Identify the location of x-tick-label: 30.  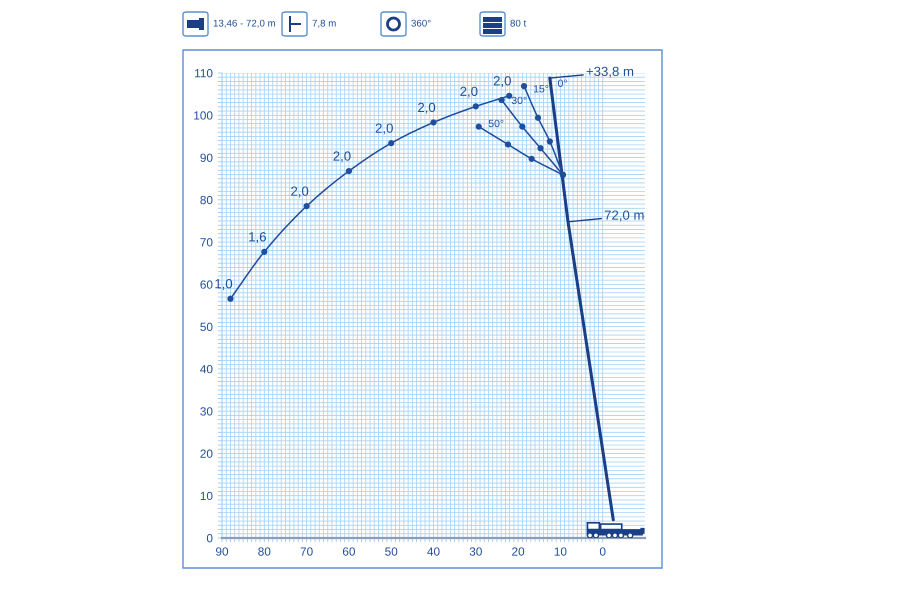
(476, 551).